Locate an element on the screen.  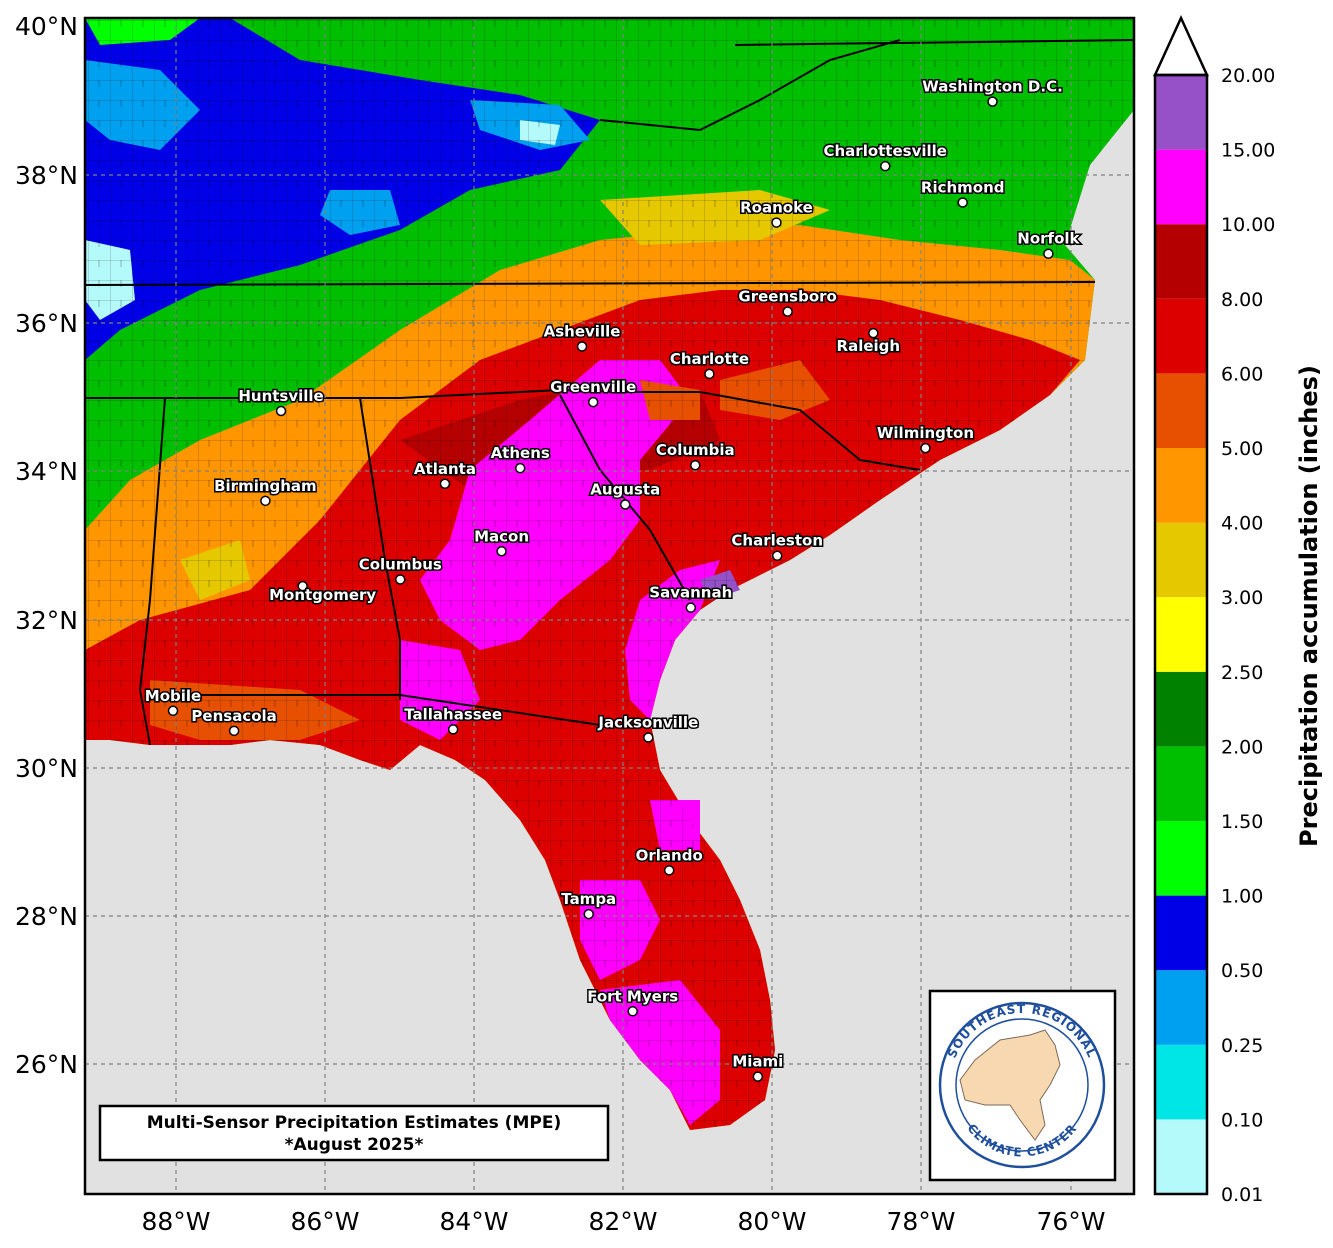
lon-axis: 88°W 86°W 84°W 82°W 80°W 78°W 76°W is located at coordinates (623, 1221).